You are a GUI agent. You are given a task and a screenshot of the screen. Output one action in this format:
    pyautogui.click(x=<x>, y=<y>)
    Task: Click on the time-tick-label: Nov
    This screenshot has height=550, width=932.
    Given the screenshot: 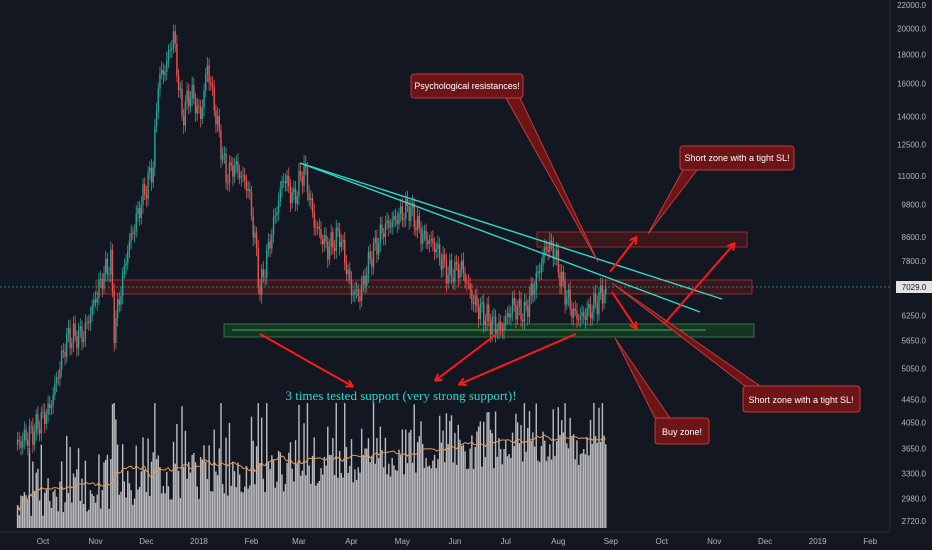 What is the action you would take?
    pyautogui.click(x=714, y=541)
    